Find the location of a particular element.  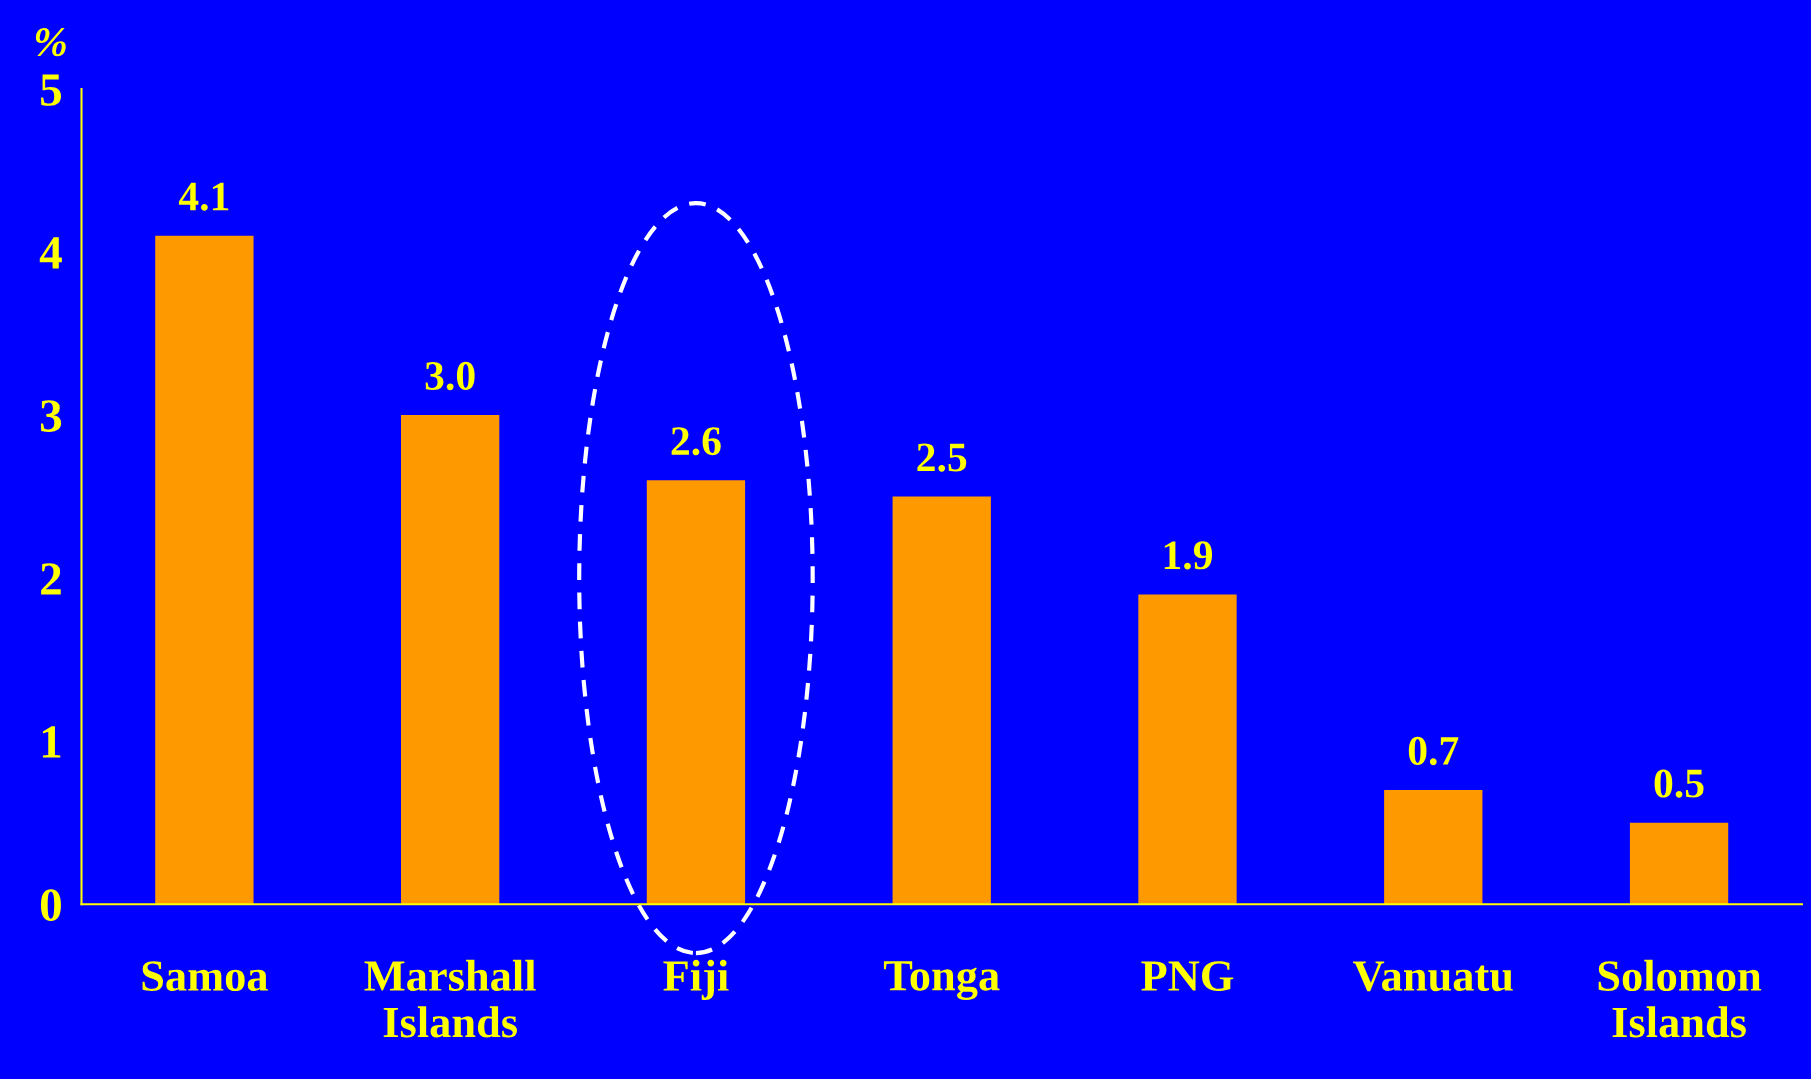

y-tick-label: 1 is located at coordinates (51, 742).